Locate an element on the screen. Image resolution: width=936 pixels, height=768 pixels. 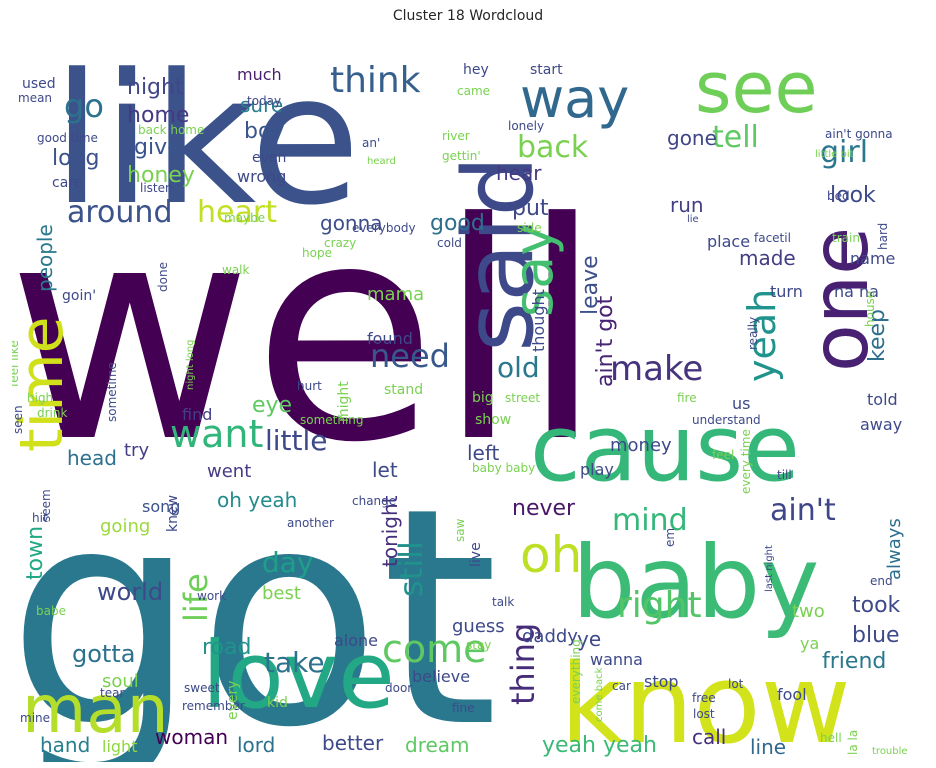
word-seem: seem is located at coordinates (46, 505).